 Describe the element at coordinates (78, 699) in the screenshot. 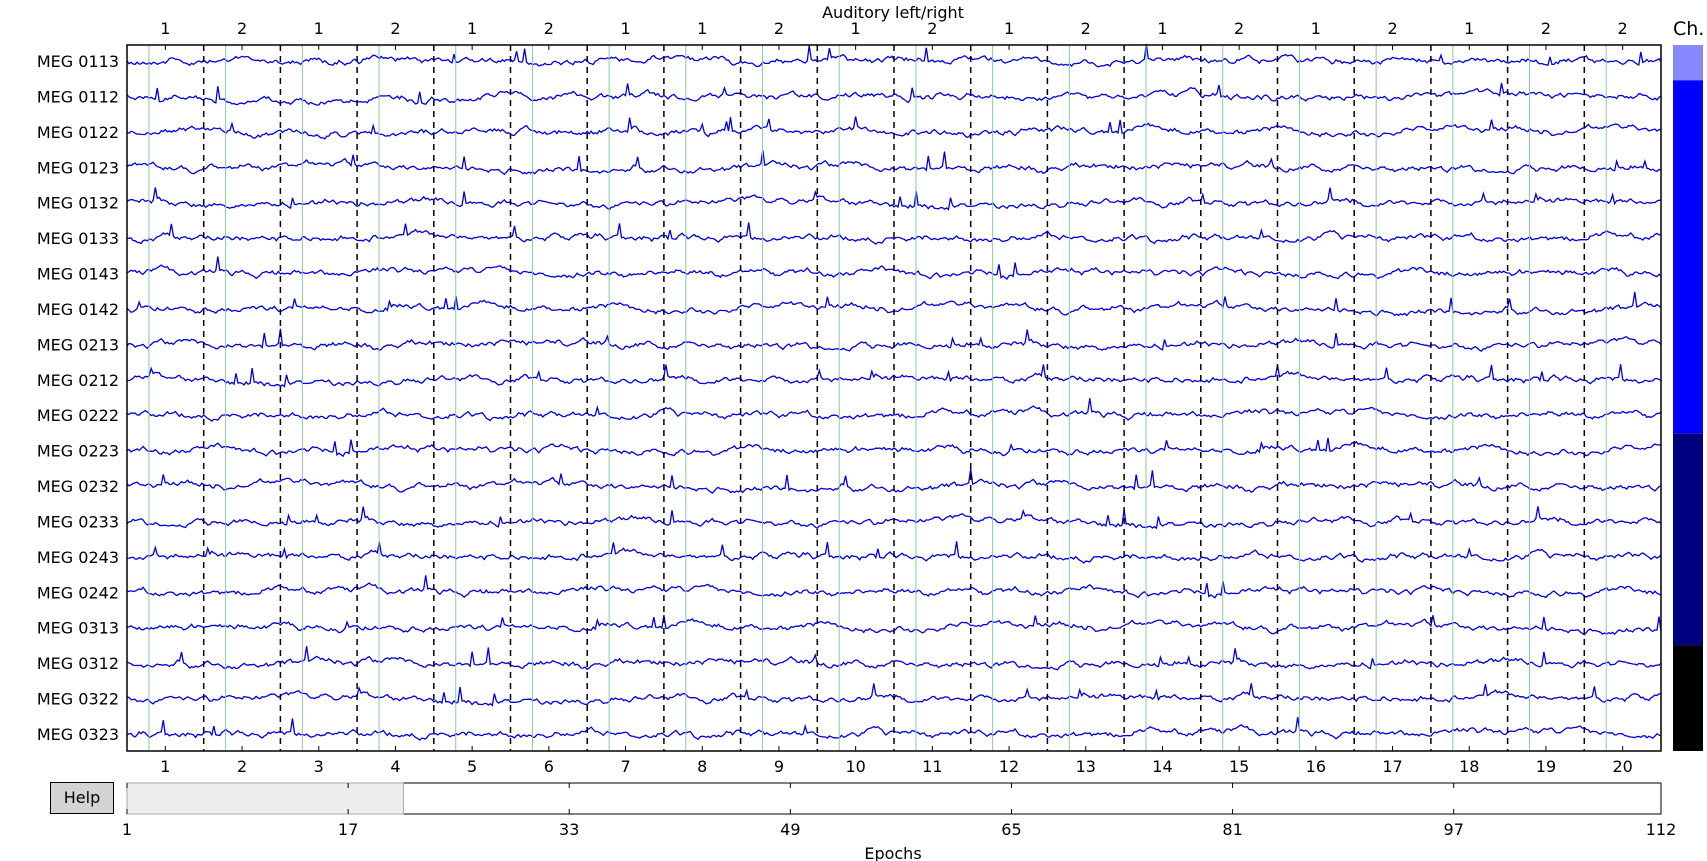

I see `channel-label: MEG 0322` at that location.